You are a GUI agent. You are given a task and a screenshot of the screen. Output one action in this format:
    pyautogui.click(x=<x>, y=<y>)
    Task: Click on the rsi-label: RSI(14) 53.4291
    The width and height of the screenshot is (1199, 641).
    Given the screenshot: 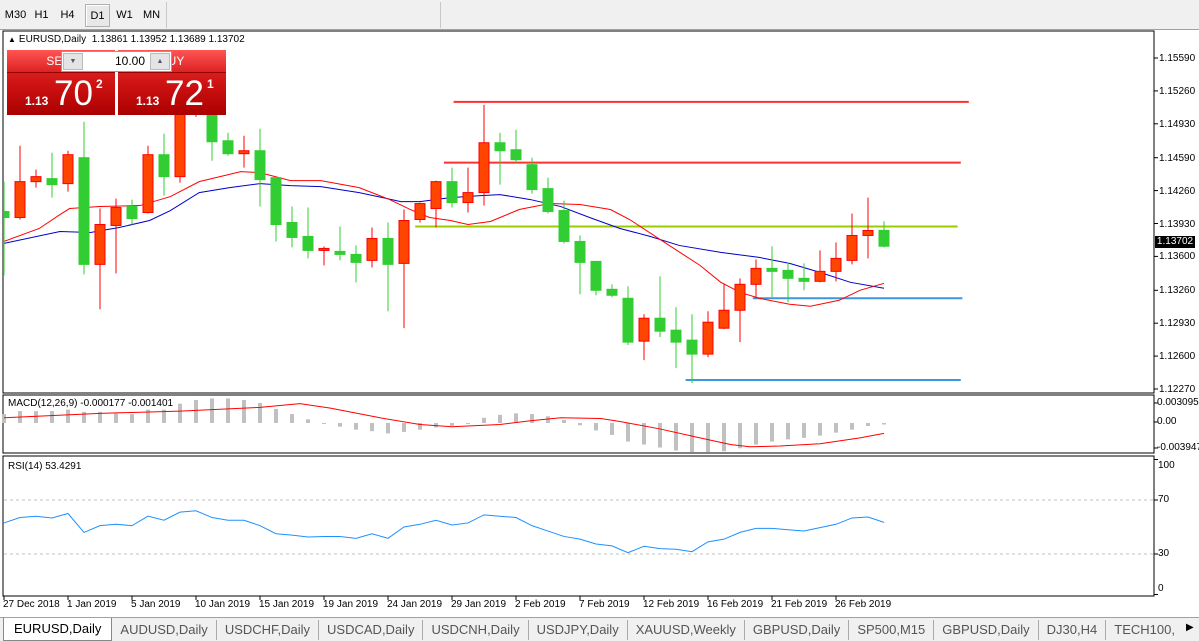 What is the action you would take?
    pyautogui.click(x=45, y=466)
    